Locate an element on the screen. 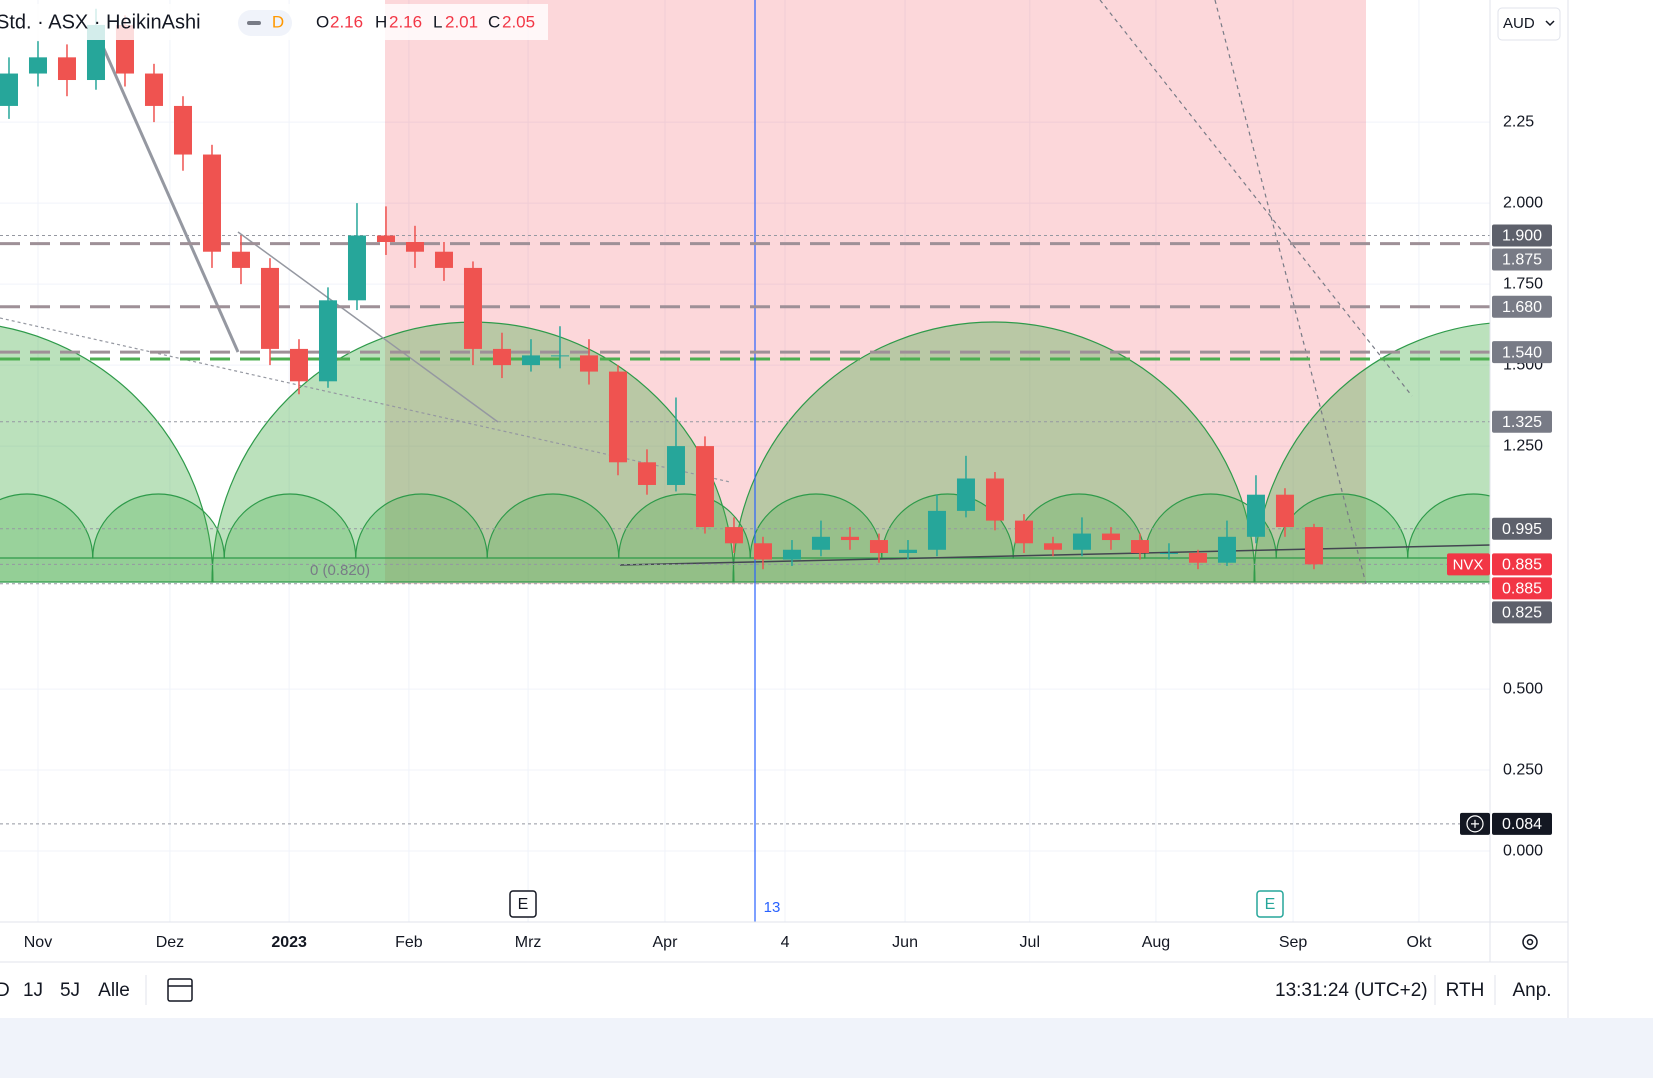  settings-icon is located at coordinates (1530, 942).